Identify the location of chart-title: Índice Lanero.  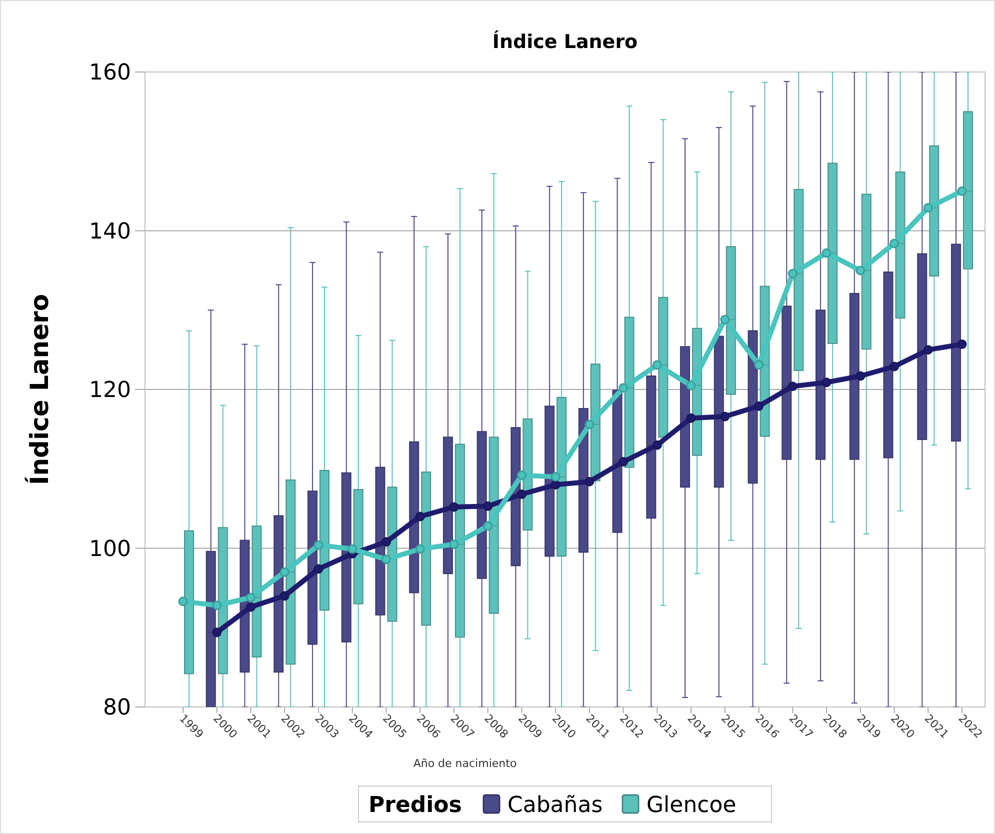
(565, 41).